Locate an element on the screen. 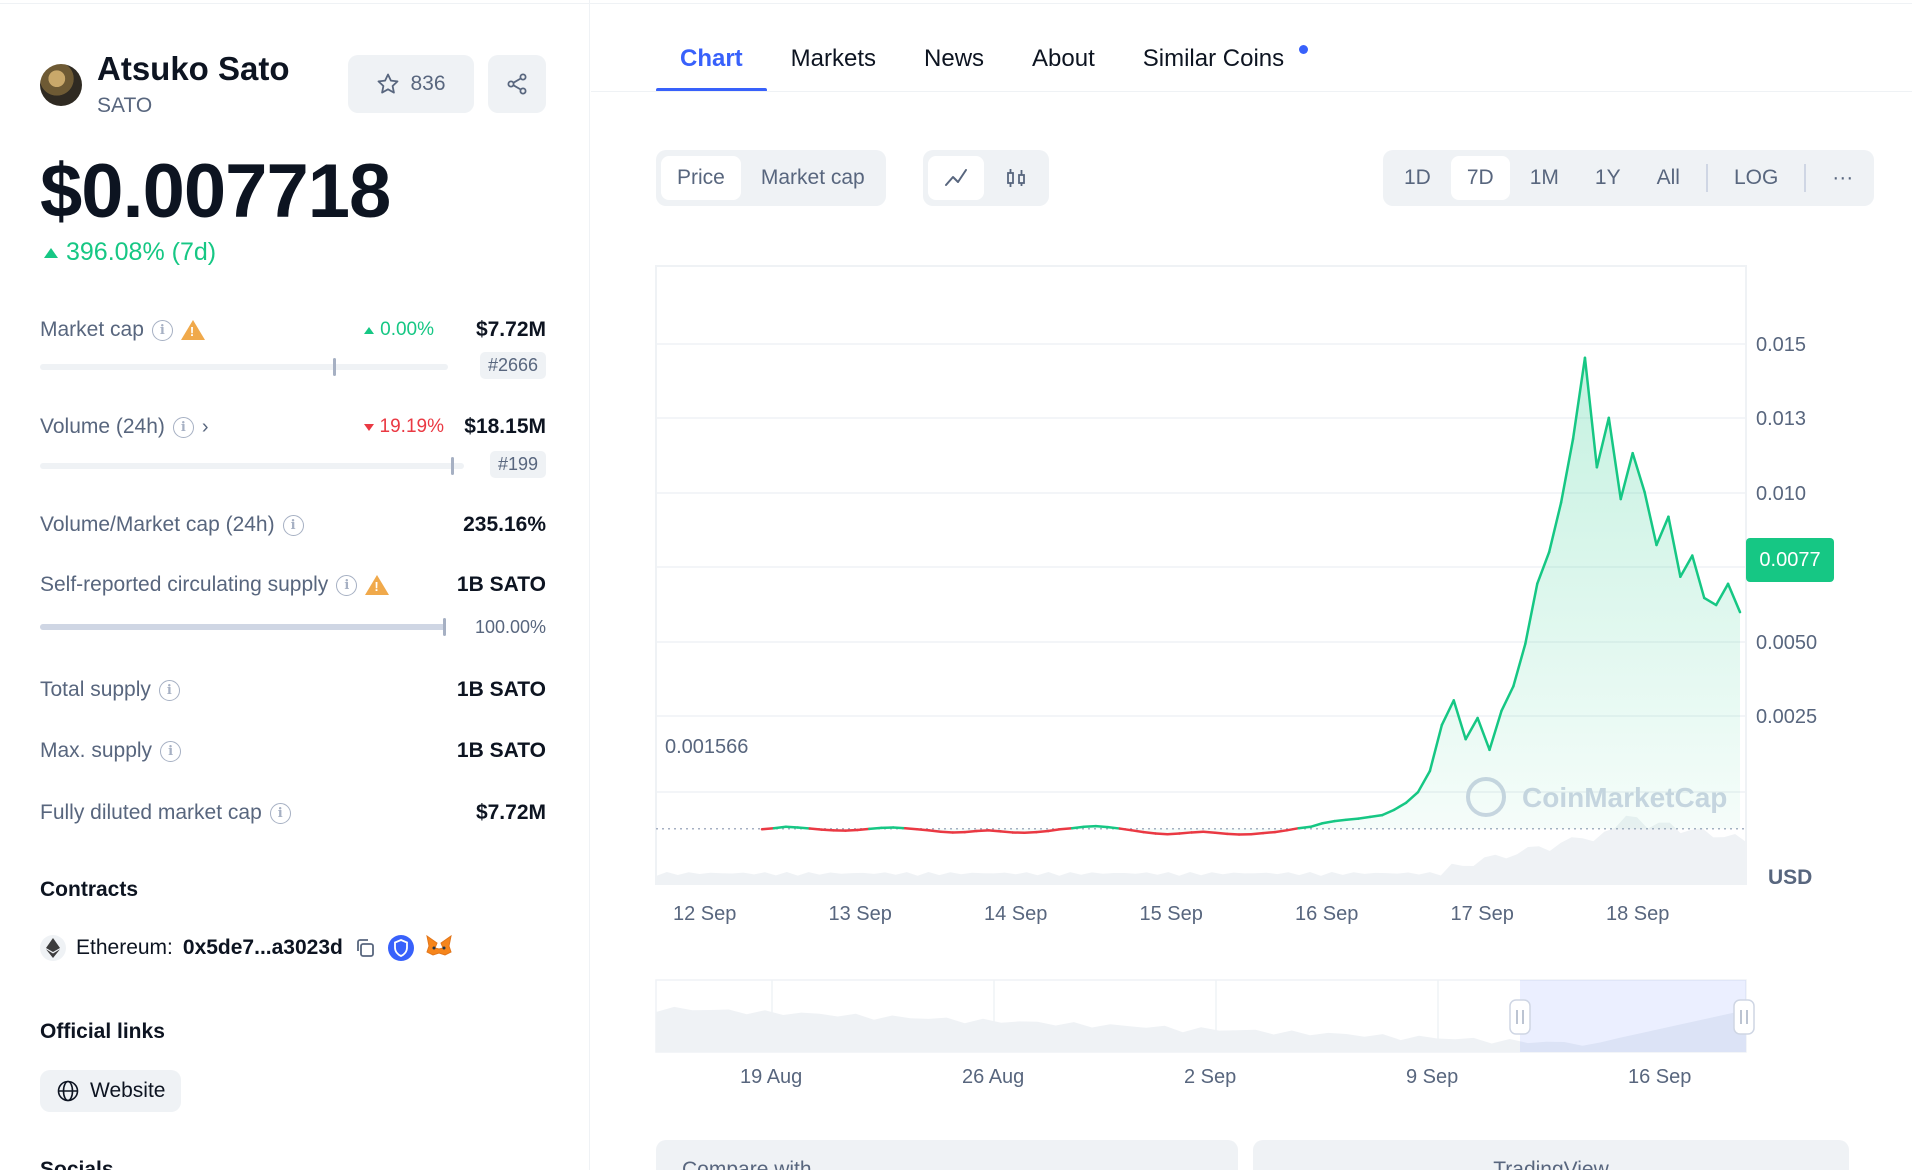 Image resolution: width=1912 pixels, height=1170 pixels. share-button is located at coordinates (517, 84).